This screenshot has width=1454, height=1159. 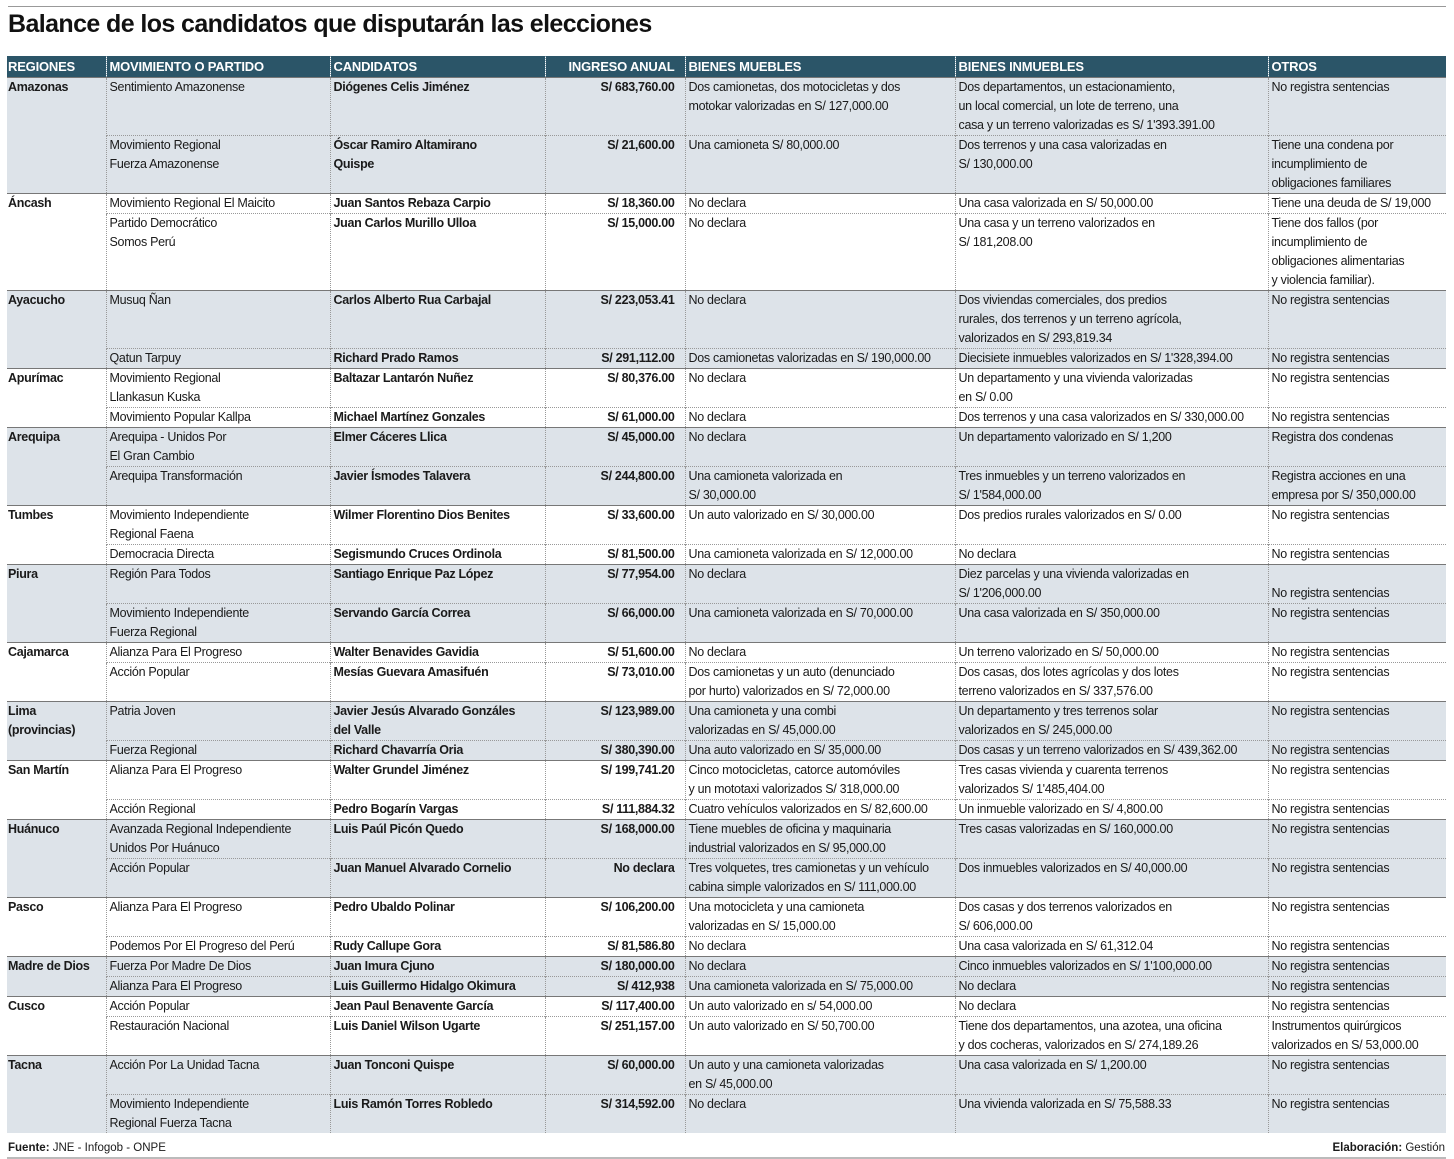 I want to click on credit-text: Gestión, so click(x=1425, y=1148).